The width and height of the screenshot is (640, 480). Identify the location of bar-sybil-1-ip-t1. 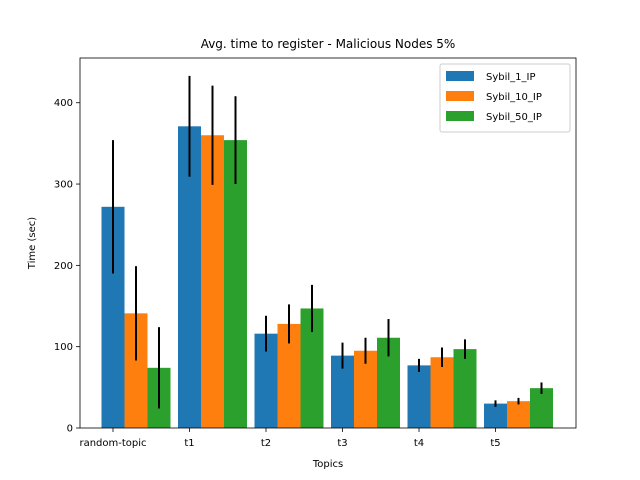
(189, 277).